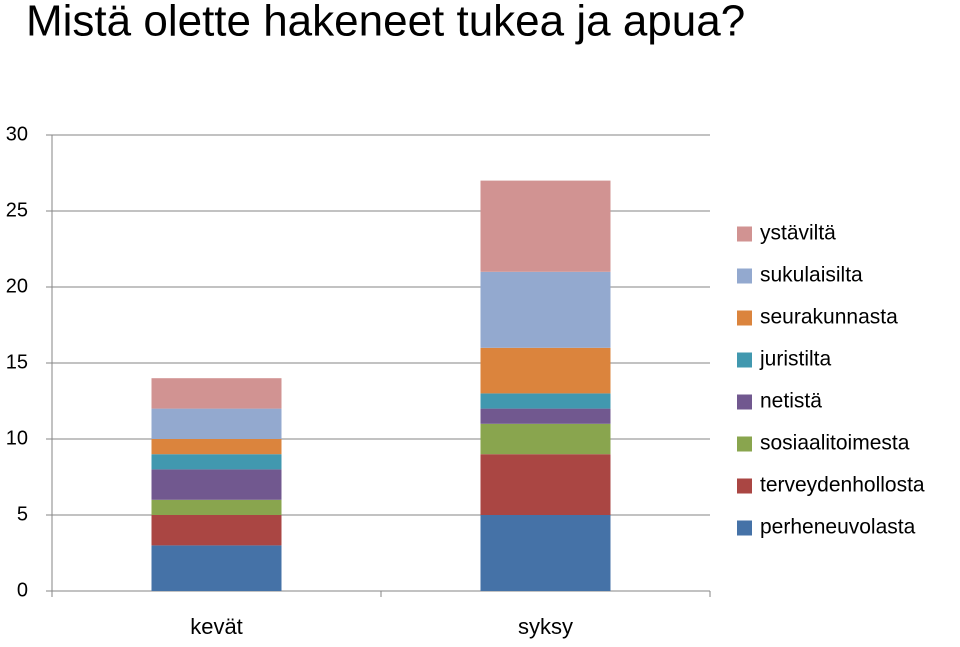 The width and height of the screenshot is (960, 647). What do you see at coordinates (385, 23) in the screenshot?
I see `chart-title: Mistä olette hakeneet tukea ja apua?` at bounding box center [385, 23].